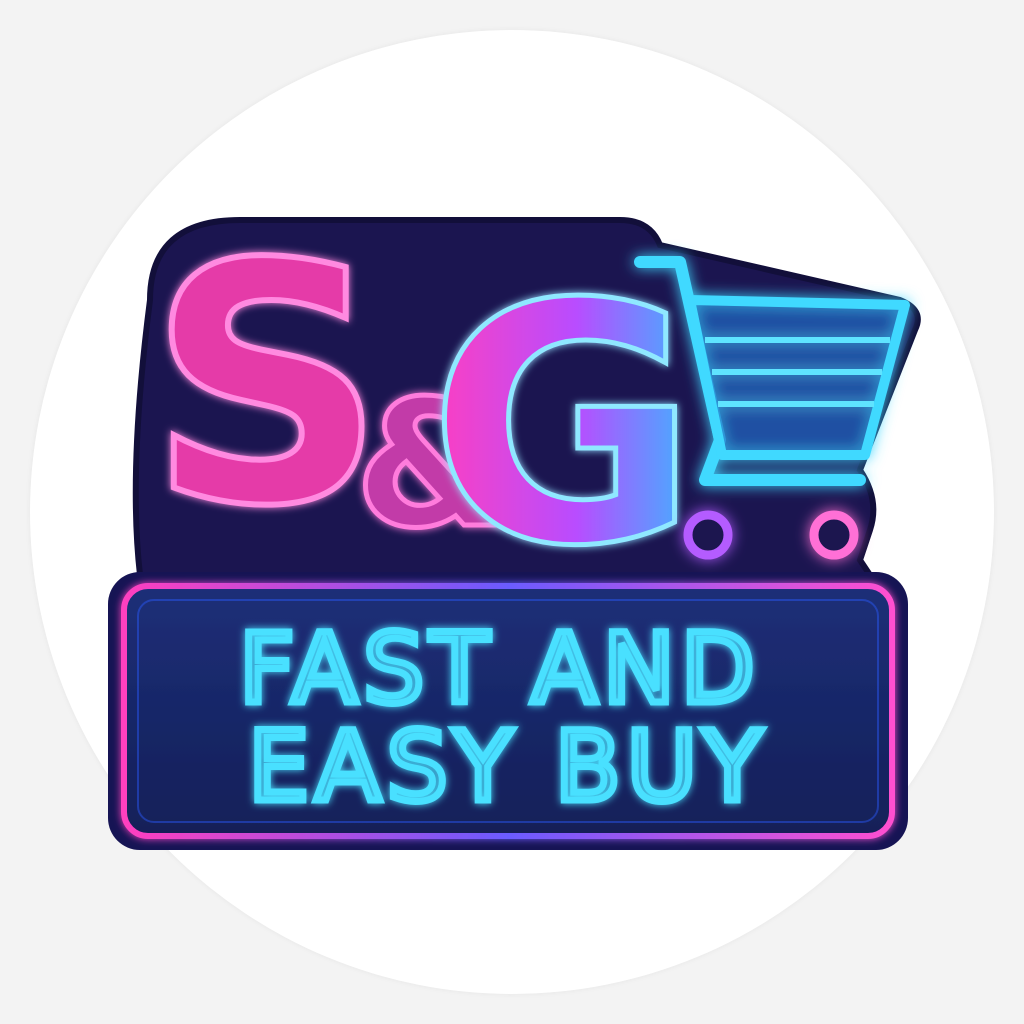  Describe the element at coordinates (500, 669) in the screenshot. I see `tagline-line-1: FAST AND` at that location.